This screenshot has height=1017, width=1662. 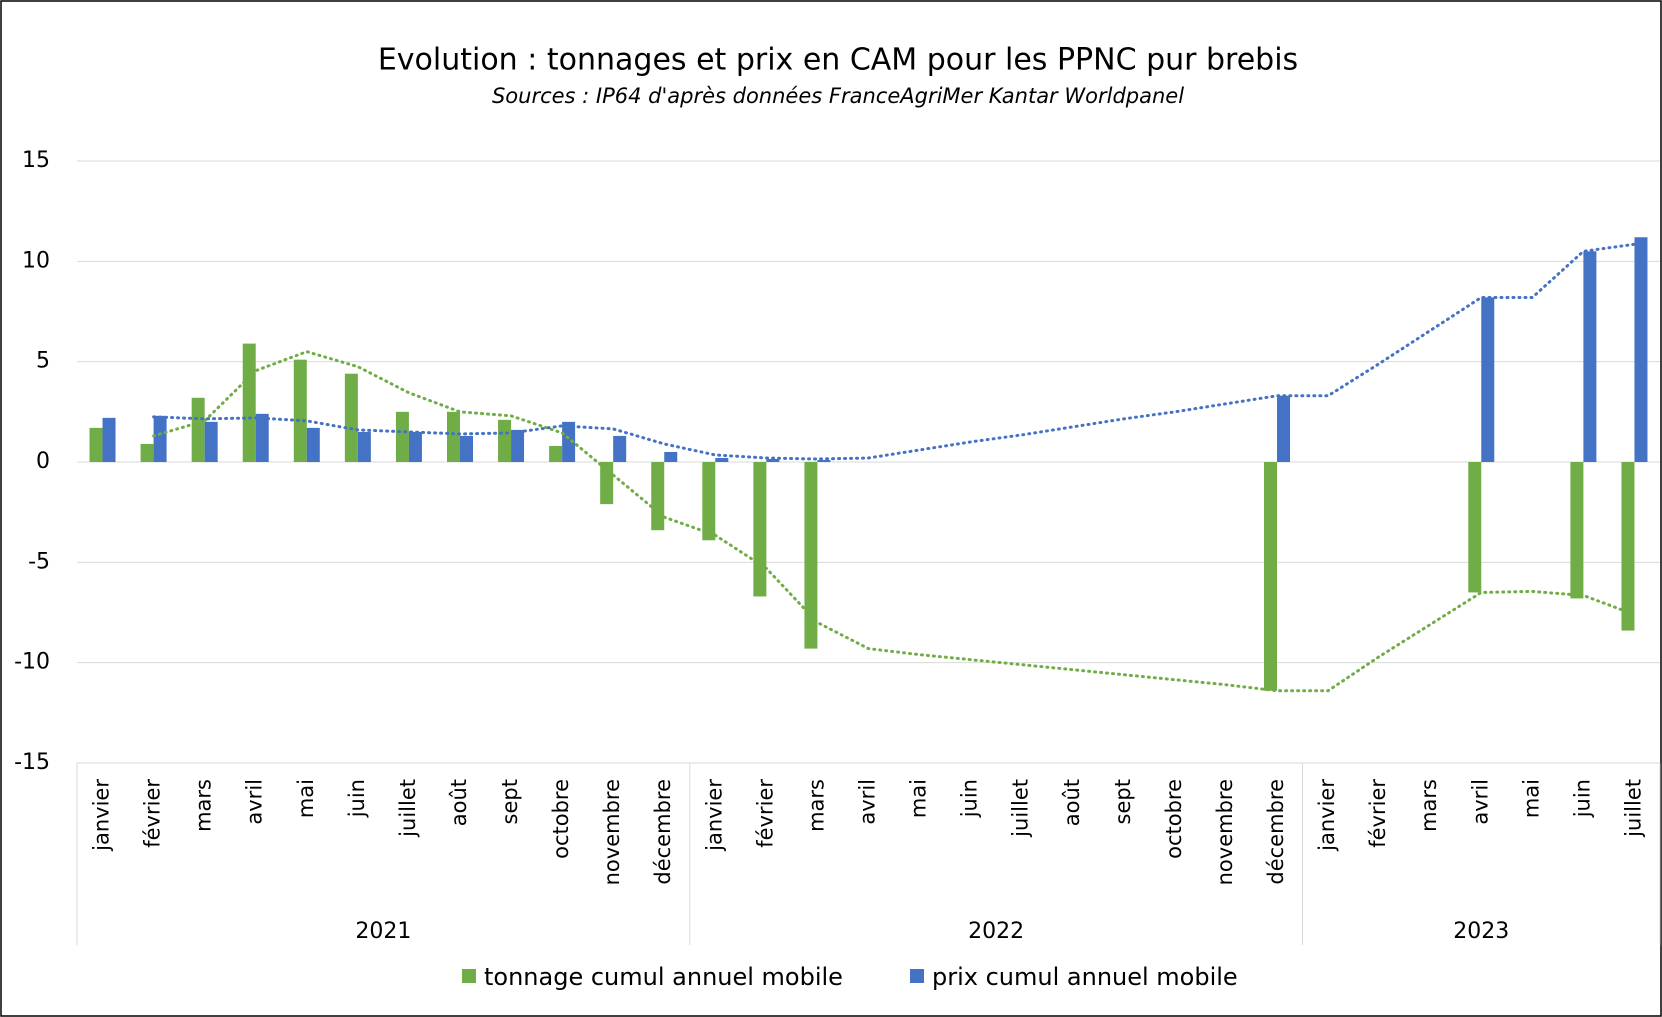 What do you see at coordinates (996, 931) in the screenshot?
I see `group-label: 2022` at bounding box center [996, 931].